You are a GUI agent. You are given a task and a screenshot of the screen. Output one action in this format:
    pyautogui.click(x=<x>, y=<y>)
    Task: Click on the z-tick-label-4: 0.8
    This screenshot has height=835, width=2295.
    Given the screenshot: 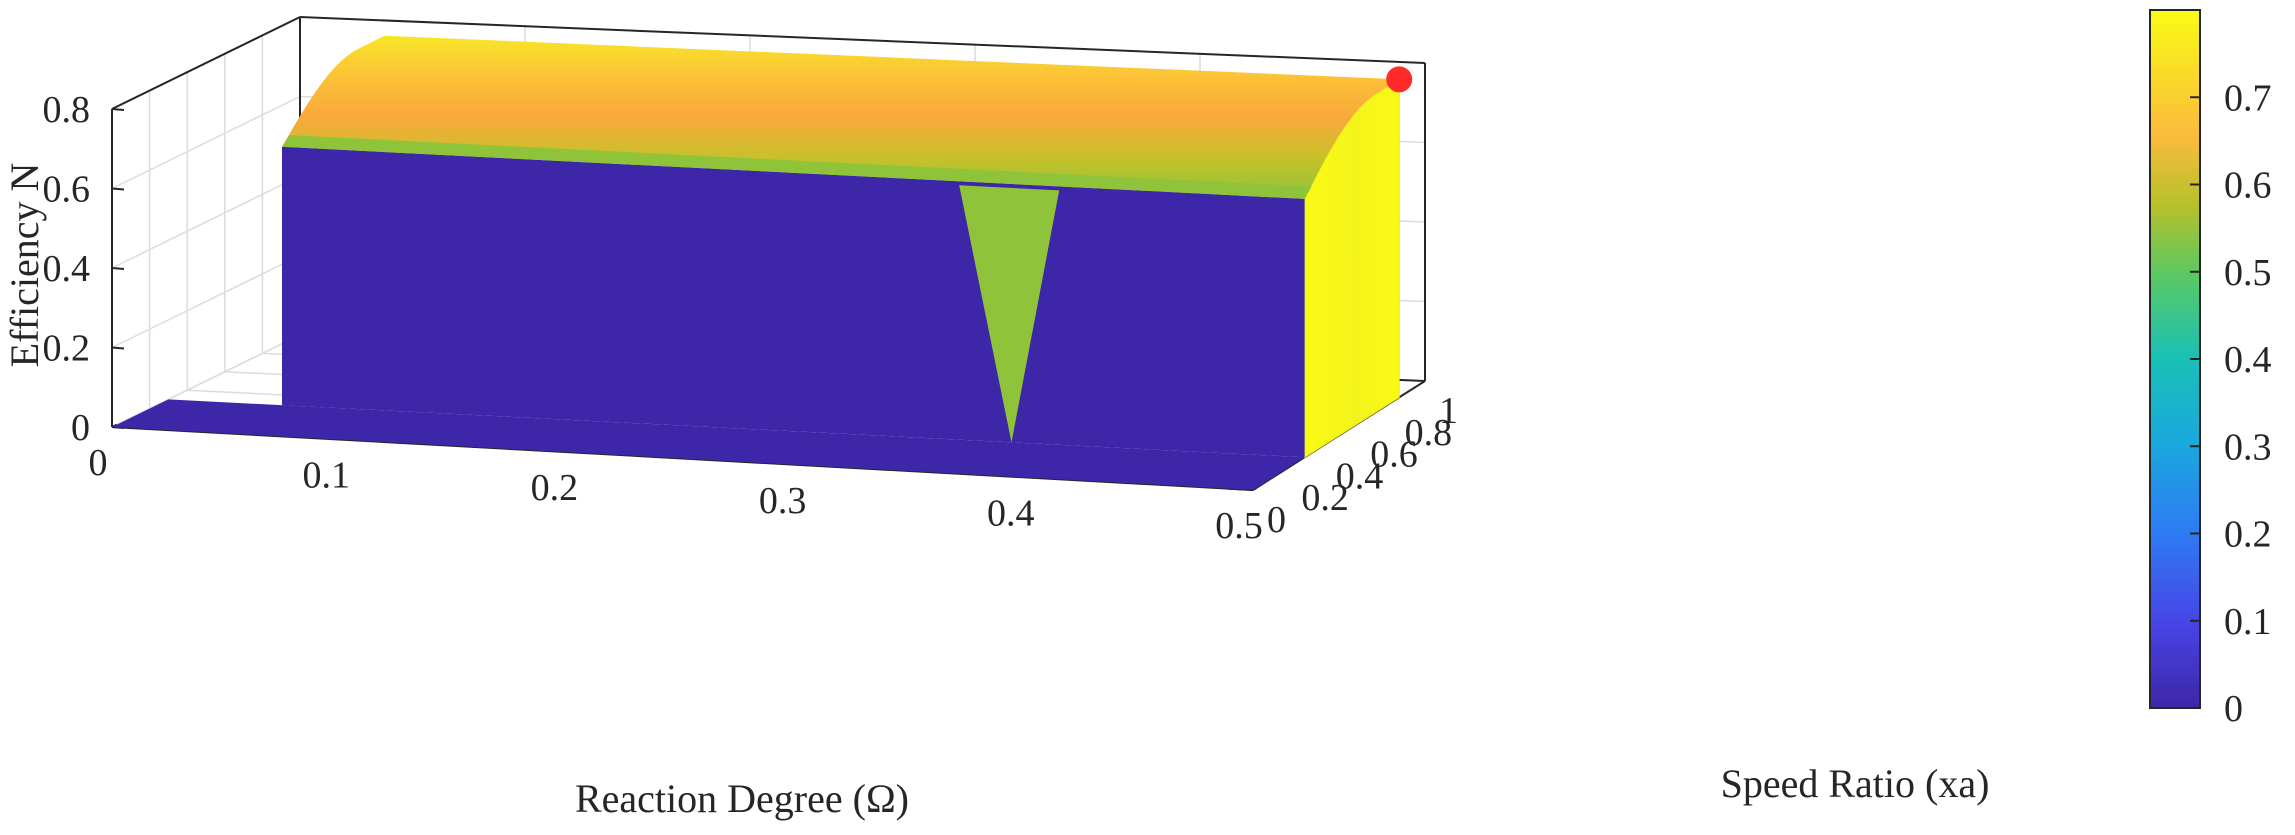 What is the action you would take?
    pyautogui.click(x=67, y=110)
    